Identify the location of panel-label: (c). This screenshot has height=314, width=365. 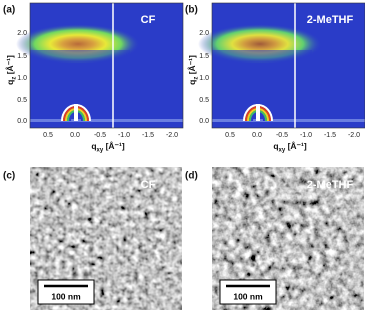
(9, 176).